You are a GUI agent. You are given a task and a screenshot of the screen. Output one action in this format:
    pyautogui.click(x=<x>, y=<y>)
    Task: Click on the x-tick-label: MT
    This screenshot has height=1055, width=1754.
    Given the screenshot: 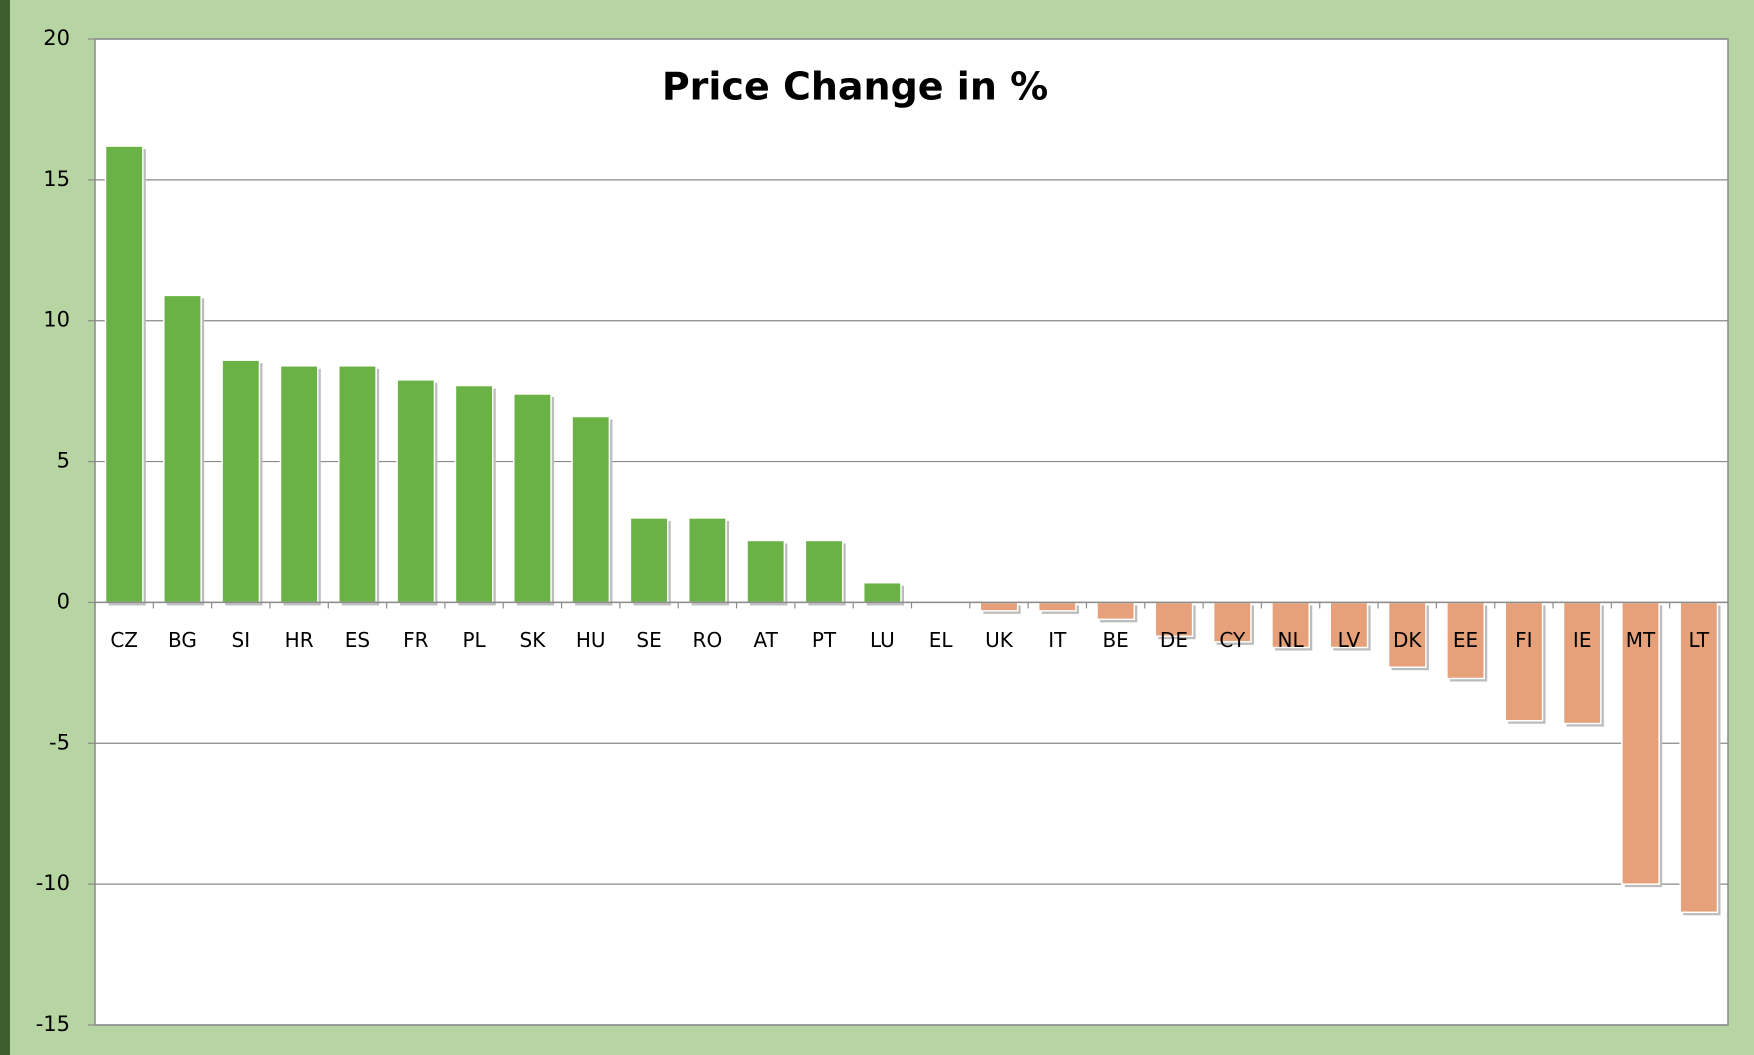 What is the action you would take?
    pyautogui.click(x=1641, y=640)
    